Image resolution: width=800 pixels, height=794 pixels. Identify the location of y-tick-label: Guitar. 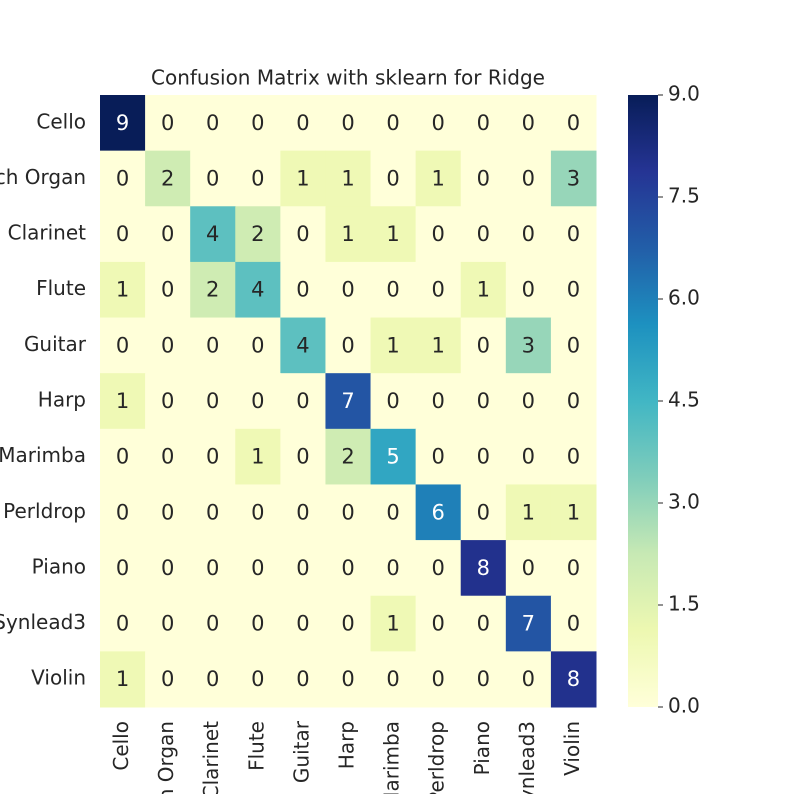
(55, 344).